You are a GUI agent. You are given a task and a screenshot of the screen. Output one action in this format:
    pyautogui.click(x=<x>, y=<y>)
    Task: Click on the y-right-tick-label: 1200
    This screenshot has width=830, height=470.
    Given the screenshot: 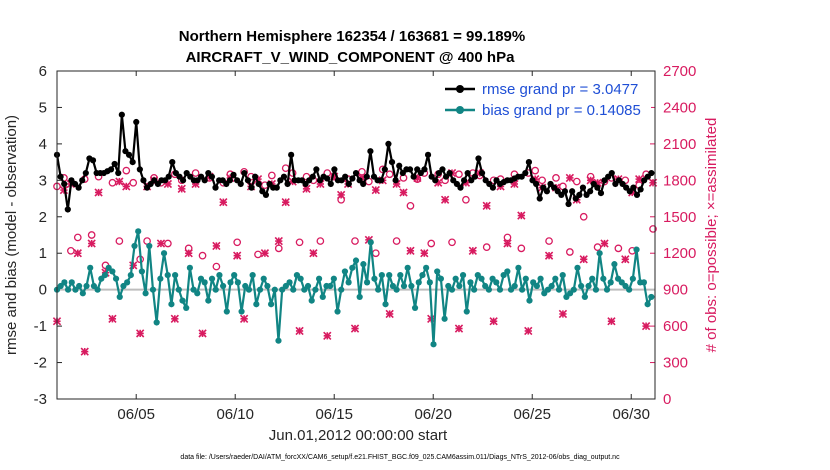 What is the action you would take?
    pyautogui.click(x=679, y=253)
    